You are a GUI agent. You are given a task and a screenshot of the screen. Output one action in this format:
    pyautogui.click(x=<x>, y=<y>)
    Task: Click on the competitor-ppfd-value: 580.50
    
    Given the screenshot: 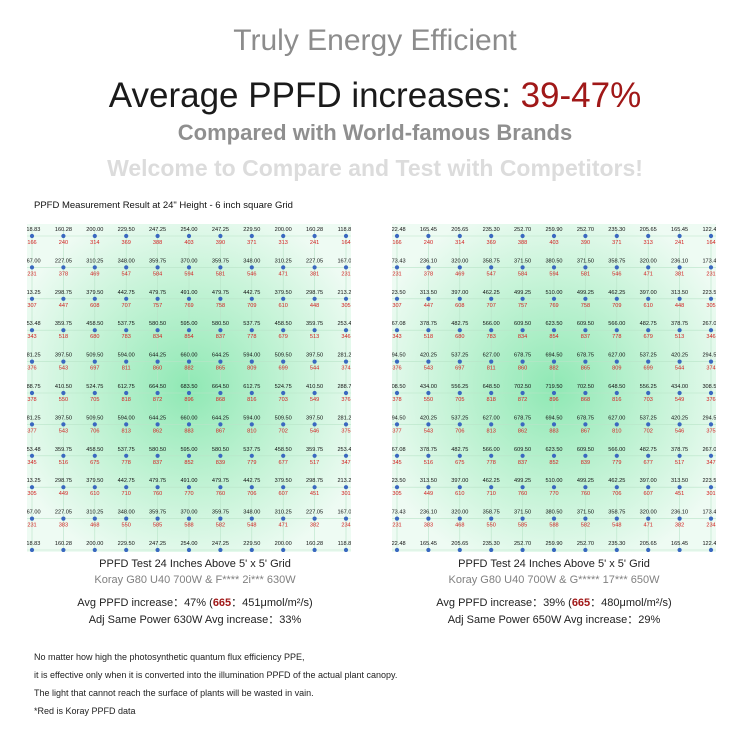 What is the action you would take?
    pyautogui.click(x=220, y=450)
    